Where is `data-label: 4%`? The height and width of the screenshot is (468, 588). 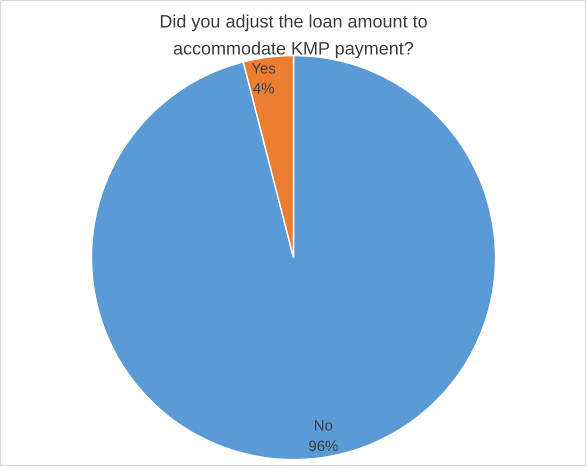
data-label: 4% is located at coordinates (263, 89).